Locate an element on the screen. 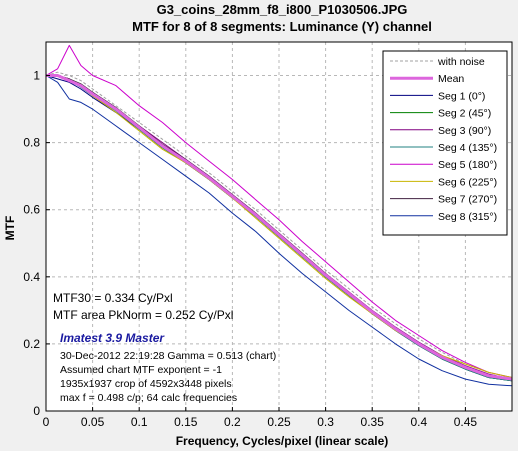 The height and width of the screenshot is (451, 518). legend-label: Seg 5 (180°) is located at coordinates (467, 165).